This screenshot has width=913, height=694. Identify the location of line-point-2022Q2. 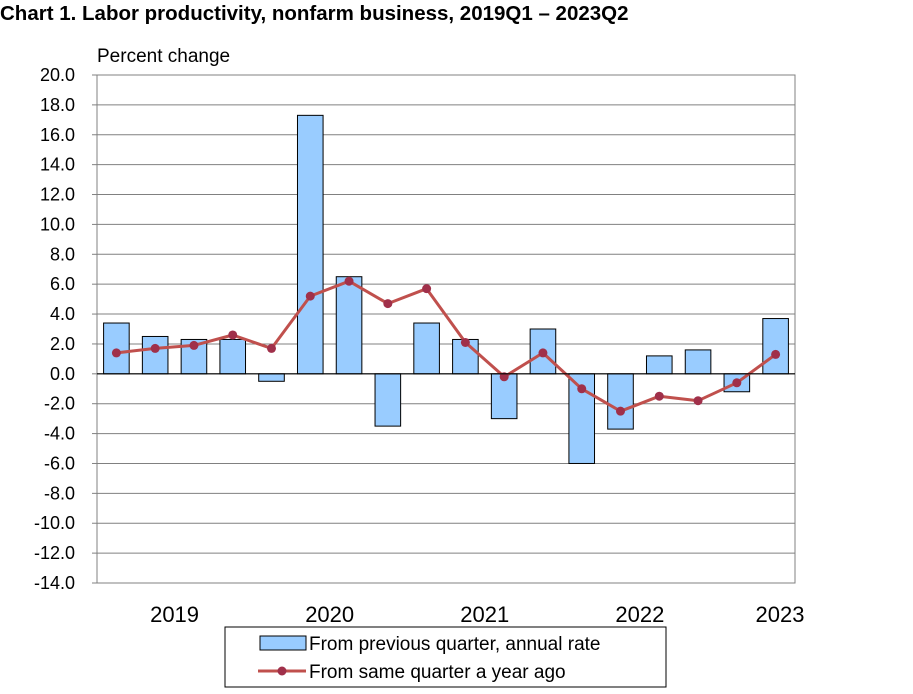
(620, 411).